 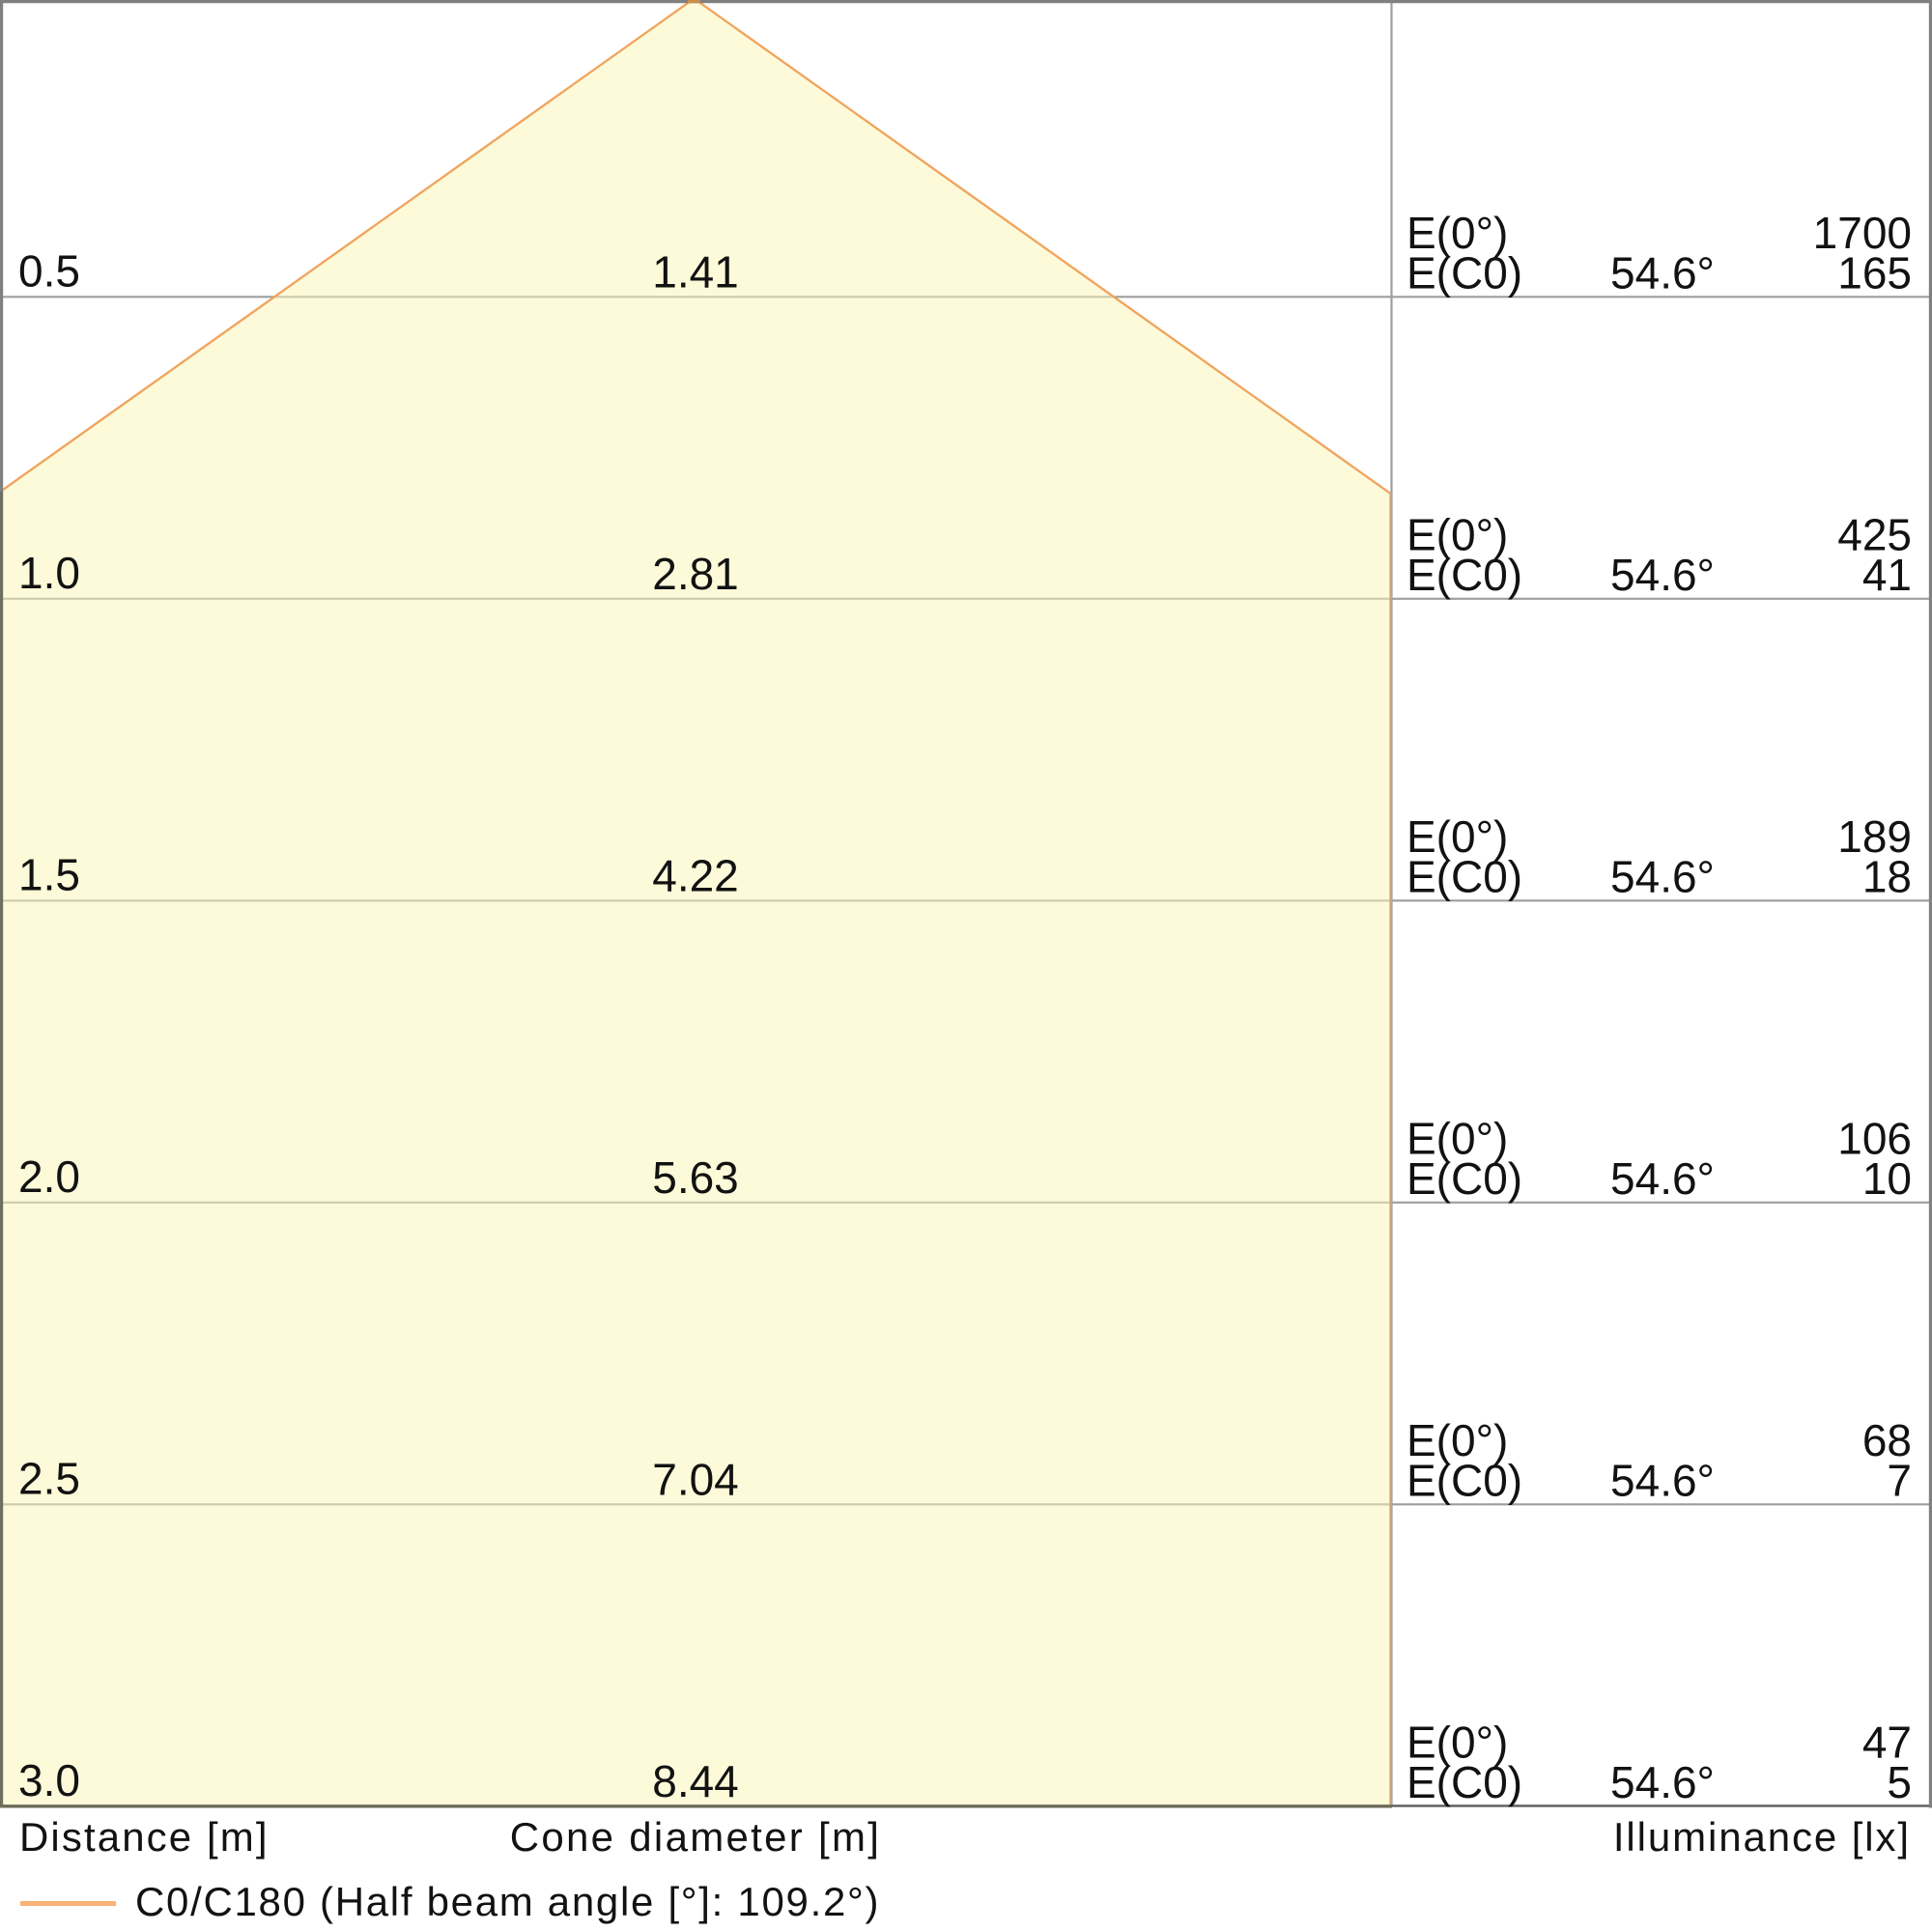 What do you see at coordinates (49, 1176) in the screenshot?
I see `svg-text: 2.0` at bounding box center [49, 1176].